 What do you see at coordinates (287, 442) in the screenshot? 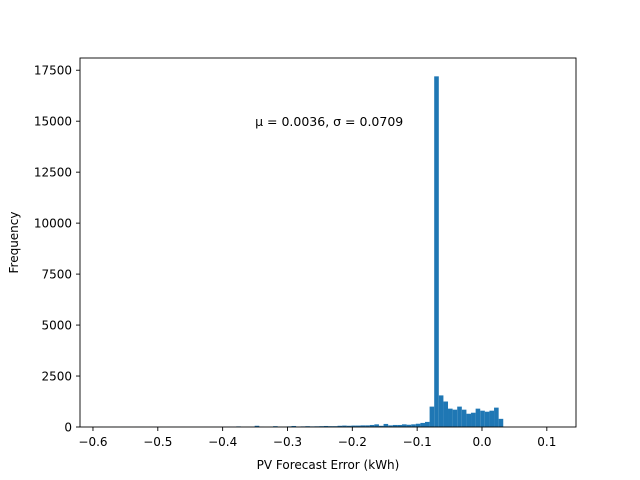
I see `x-tick-label: −0.3` at bounding box center [287, 442].